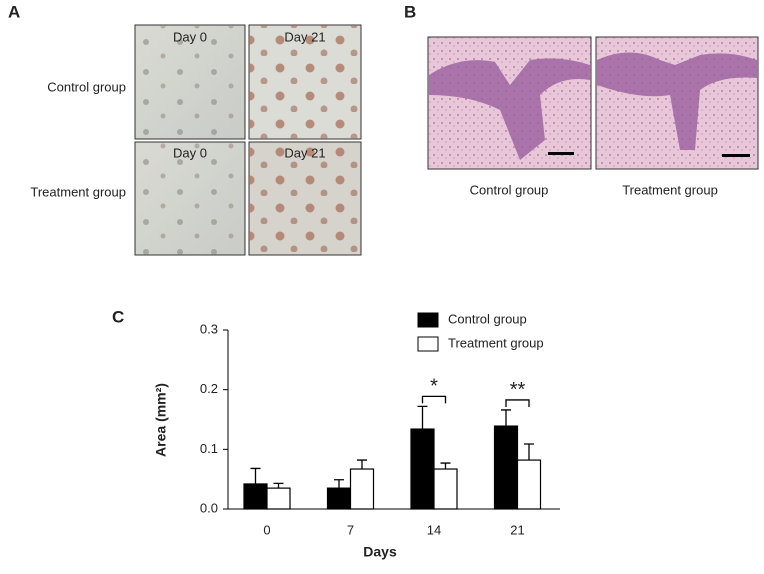 This screenshot has height=574, width=764. Describe the element at coordinates (209, 448) in the screenshot. I see `y-tick-label: 0.1` at that location.